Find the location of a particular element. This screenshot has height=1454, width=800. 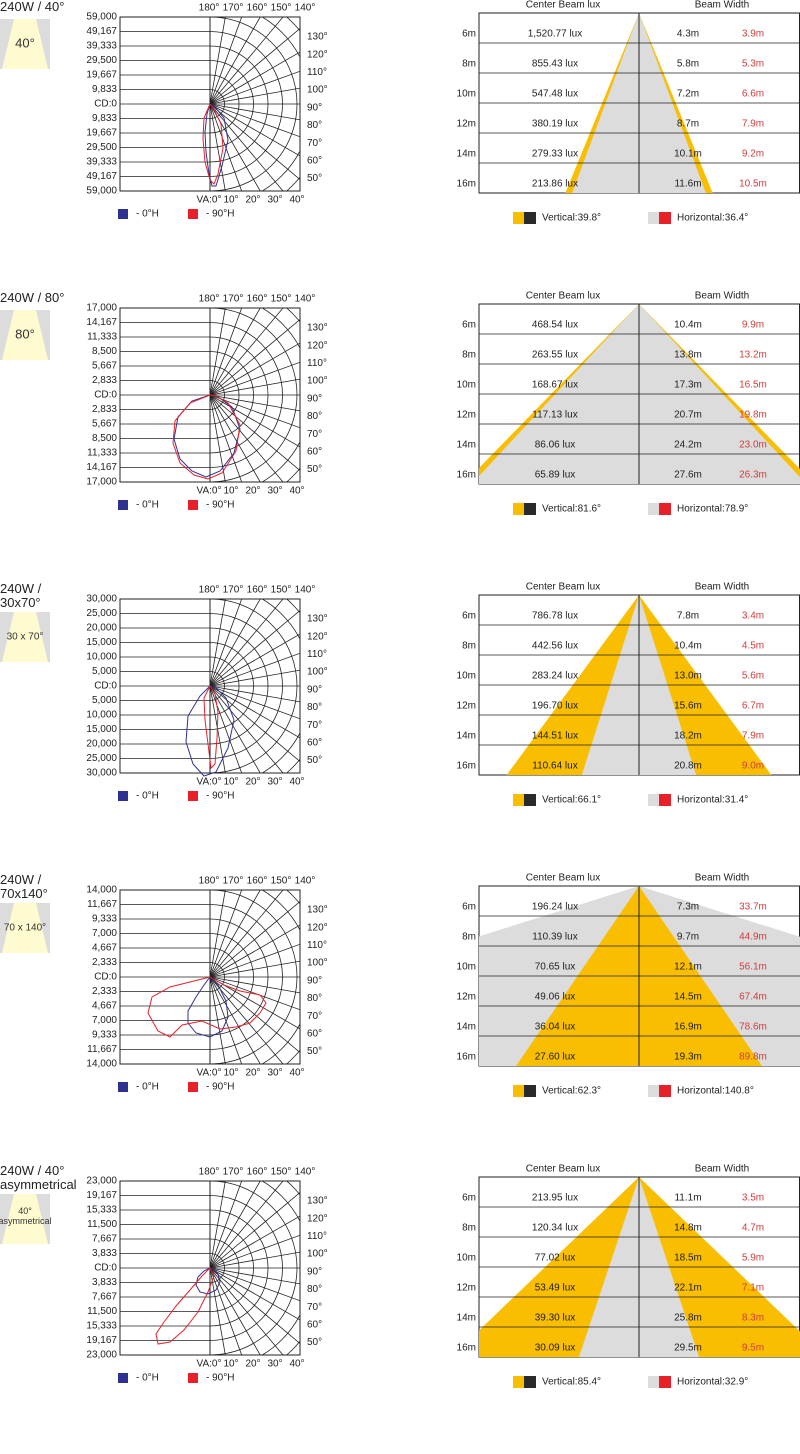

polar-top-label: 170° is located at coordinates (233, 1172).